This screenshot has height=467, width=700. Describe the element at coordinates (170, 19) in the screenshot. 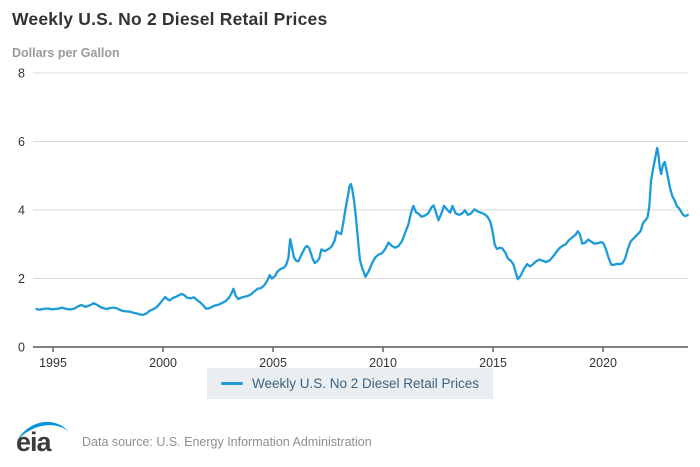

I see `page-title: Weekly U.S. No 2 Diesel Retail Prices` at that location.